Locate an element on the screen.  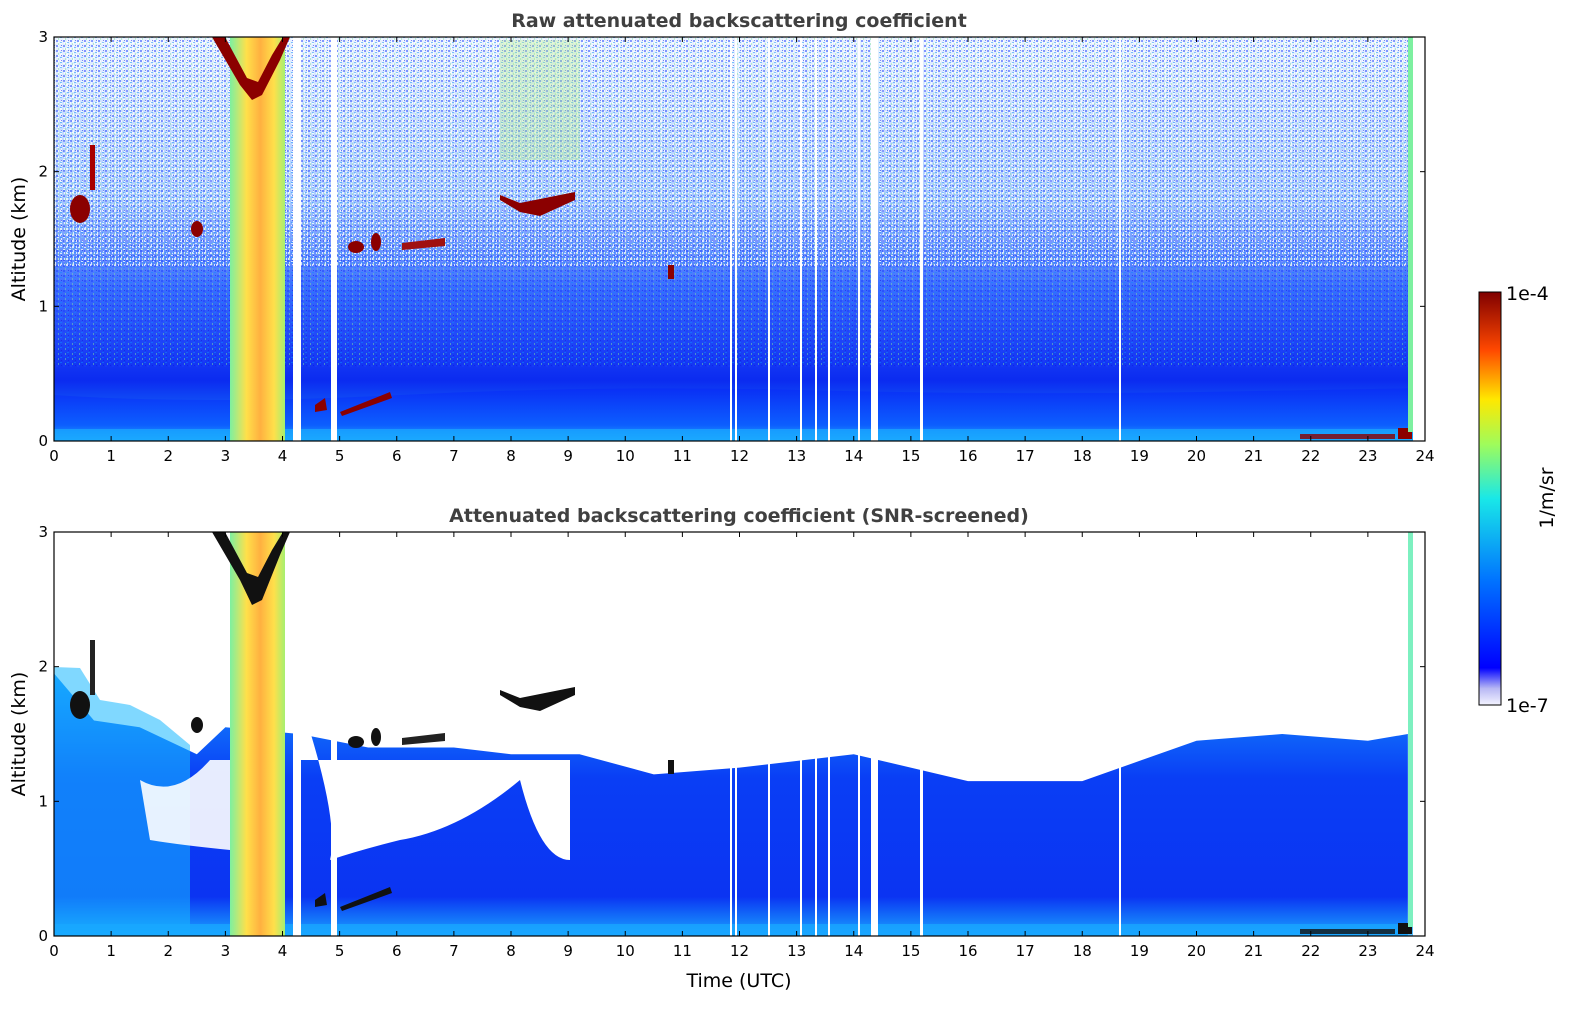
y-tick-label: 2 is located at coordinates (43, 172).